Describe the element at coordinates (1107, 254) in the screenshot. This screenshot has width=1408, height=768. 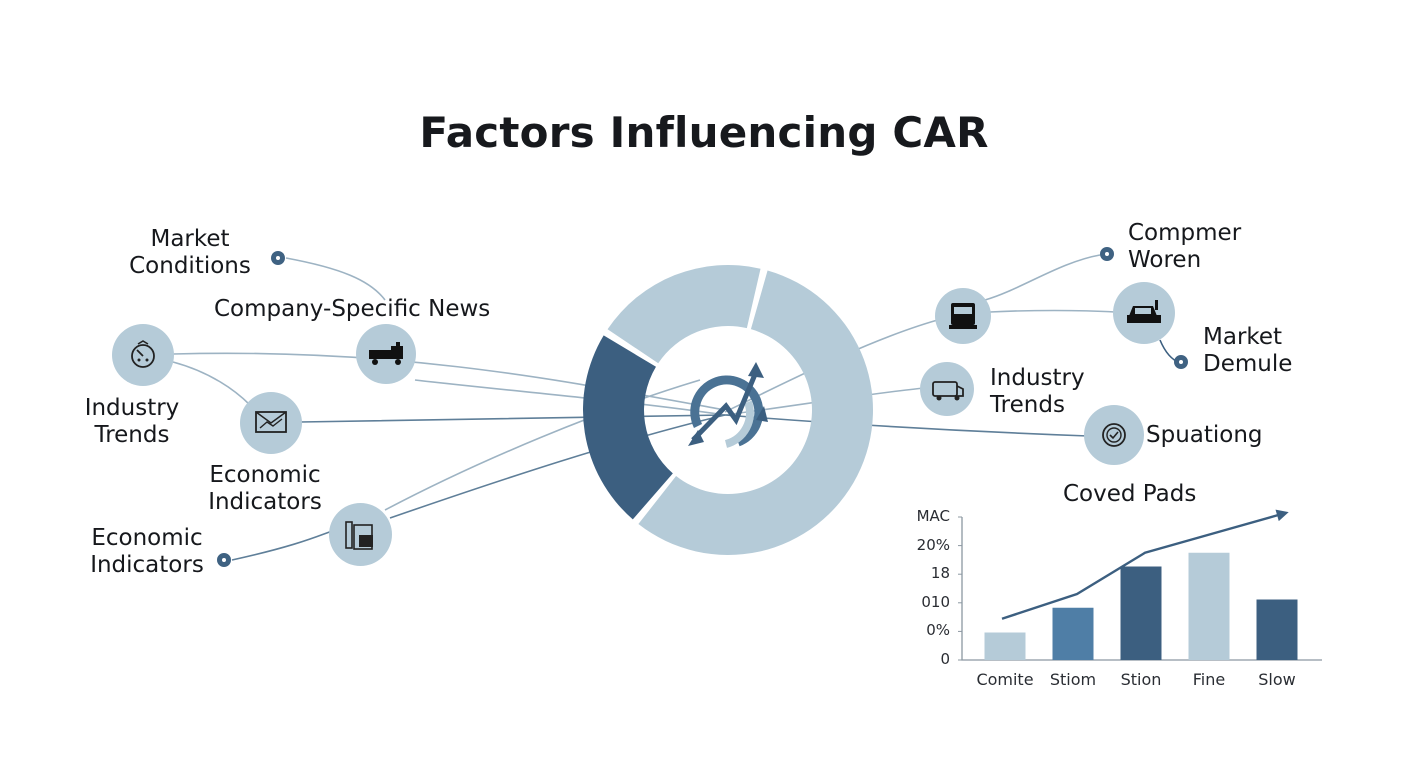
I see `node-consumer` at that location.